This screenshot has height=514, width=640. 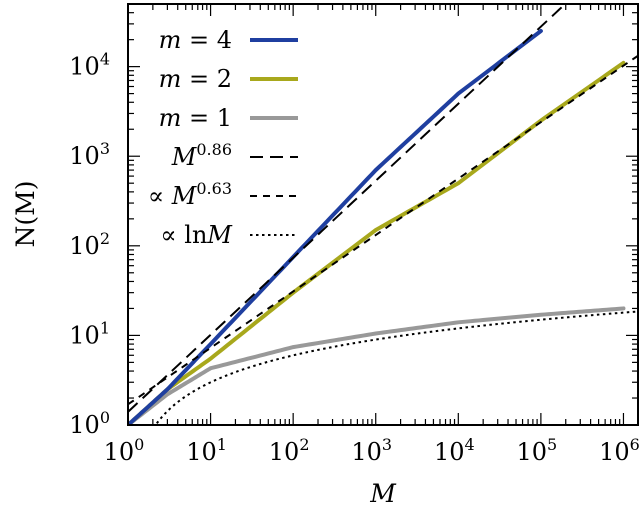 What do you see at coordinates (195, 79) in the screenshot?
I see `legend-label: m = 2` at bounding box center [195, 79].